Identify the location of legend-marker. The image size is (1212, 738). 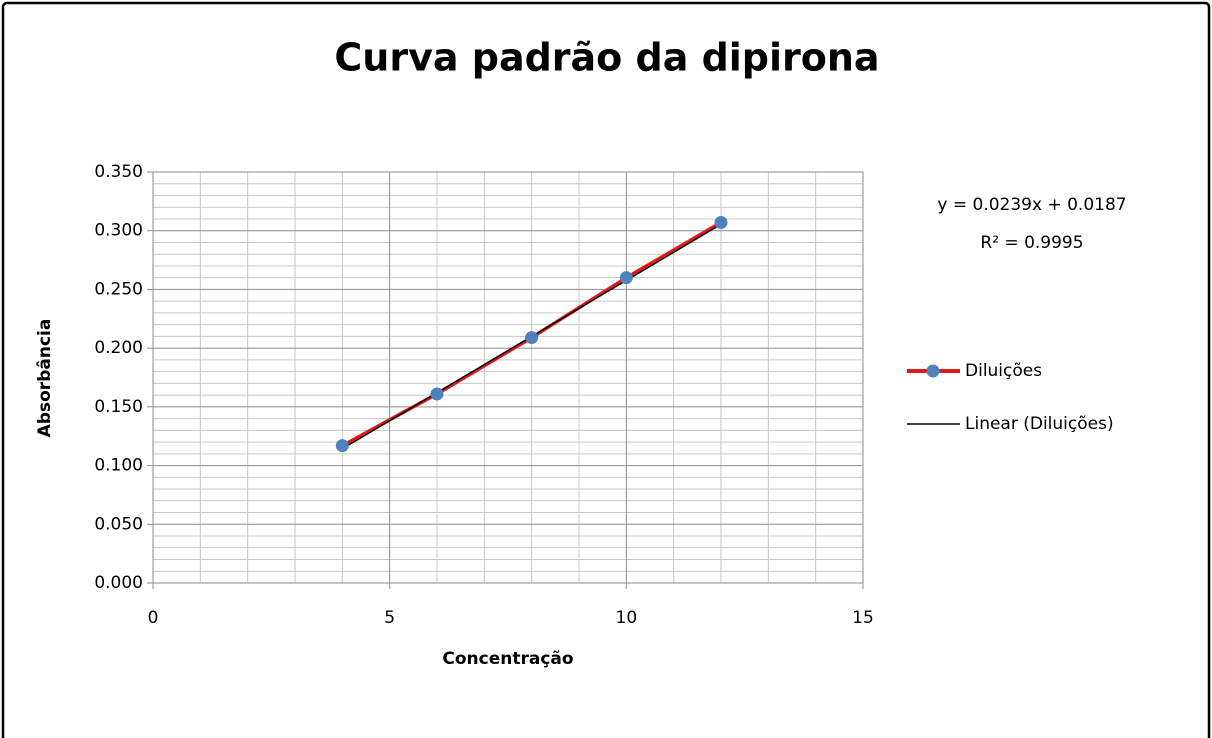
(933, 371).